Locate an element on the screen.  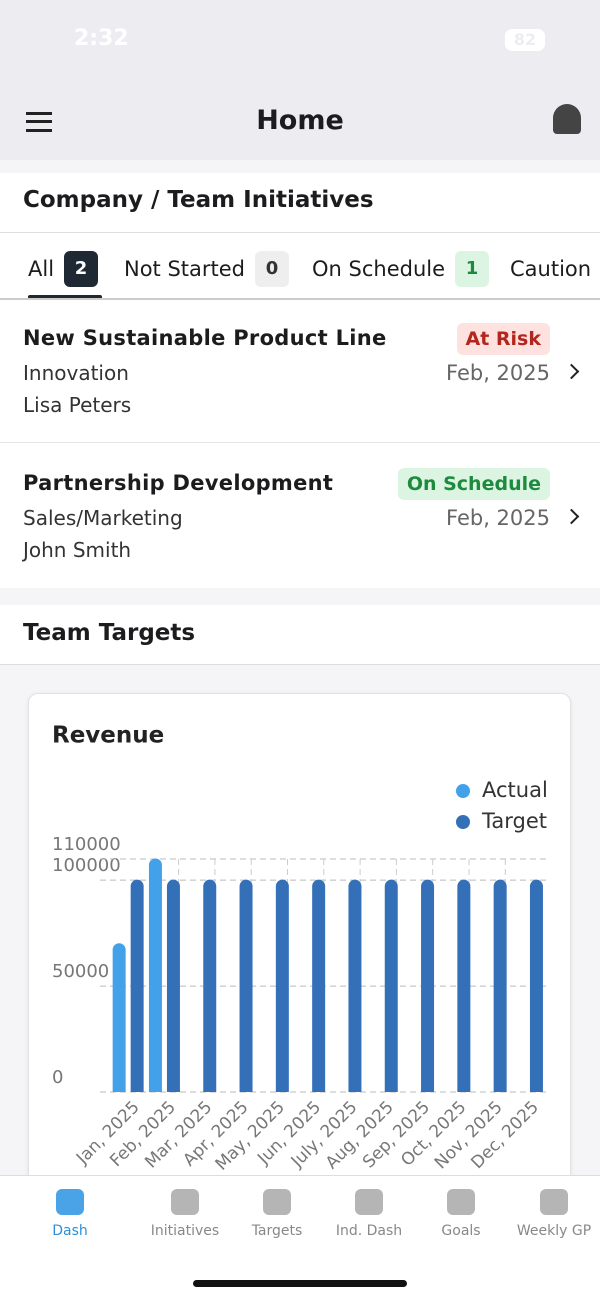
nav-label: Goals is located at coordinates (461, 1231).